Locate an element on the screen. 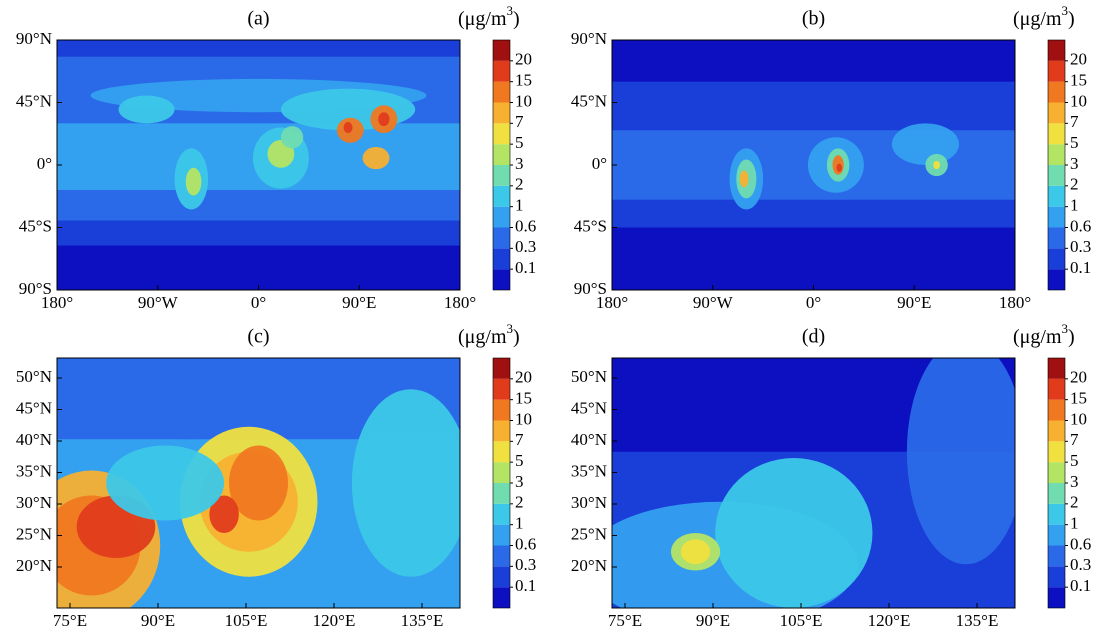 This screenshot has height=641, width=1100. colorbar-label: 3 is located at coordinates (519, 163).